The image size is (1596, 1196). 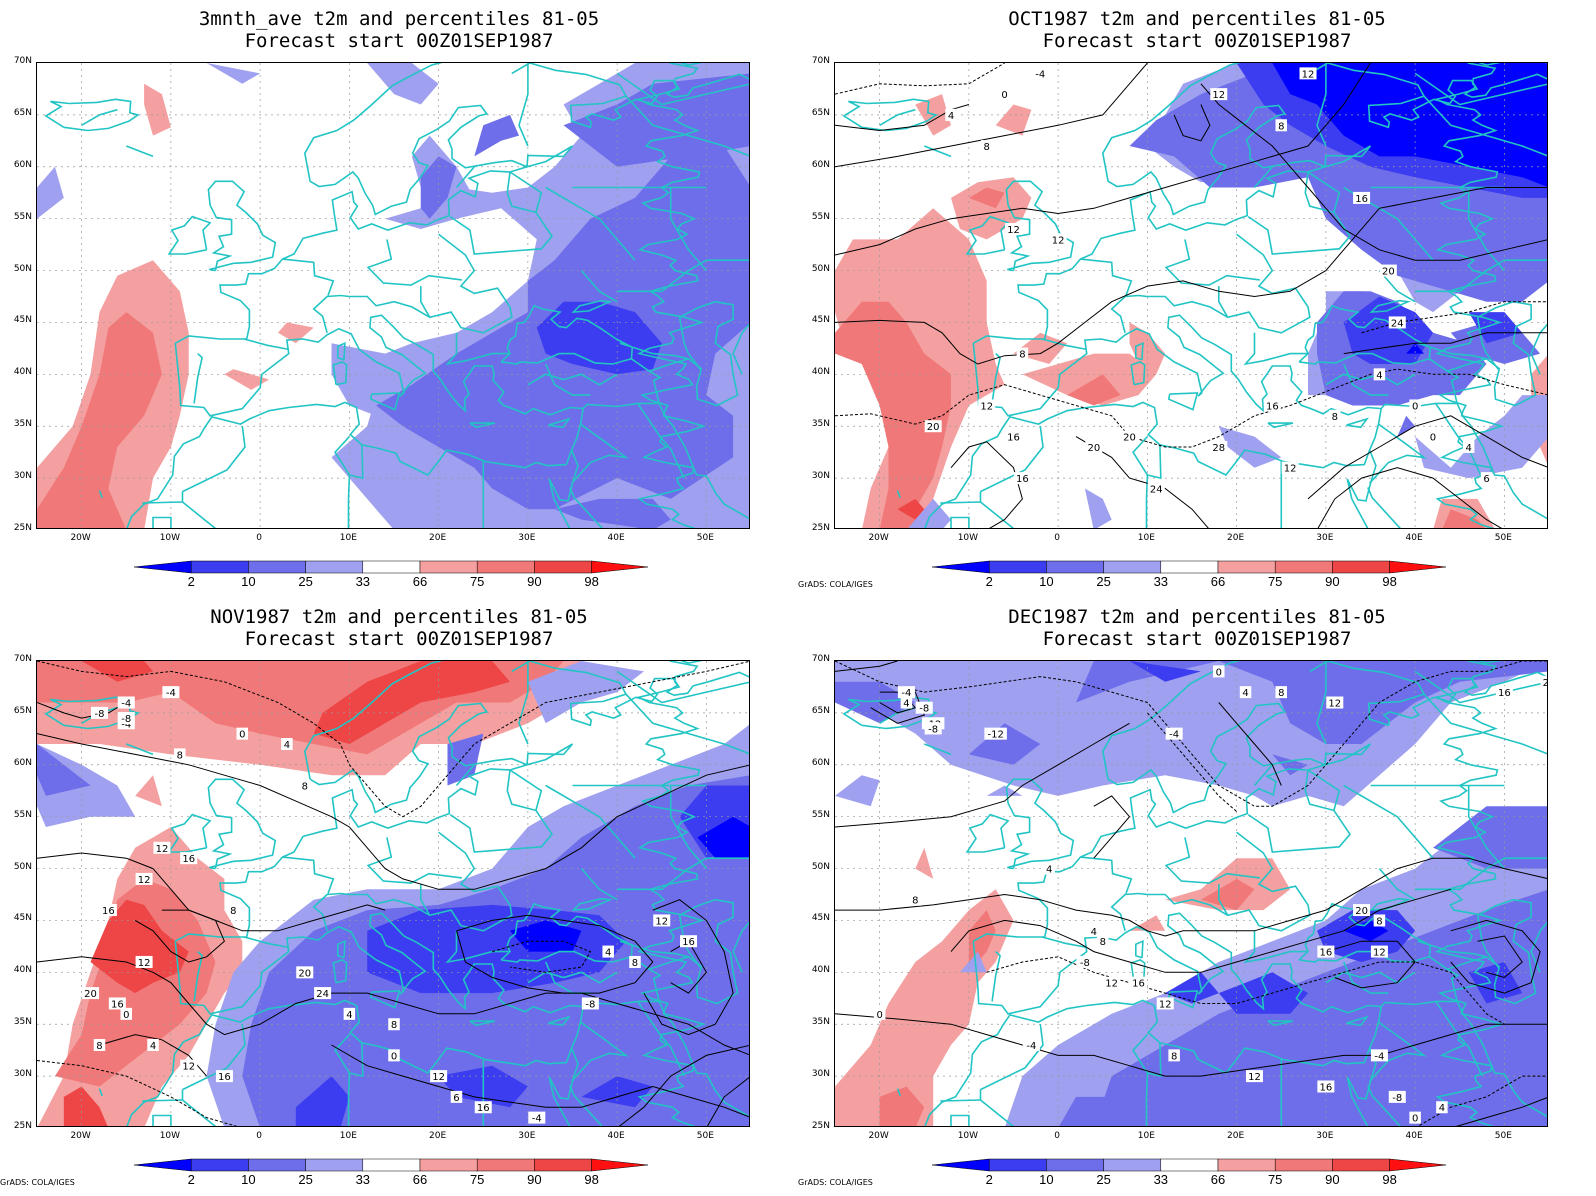 I want to click on colorbar, so click(x=391, y=567).